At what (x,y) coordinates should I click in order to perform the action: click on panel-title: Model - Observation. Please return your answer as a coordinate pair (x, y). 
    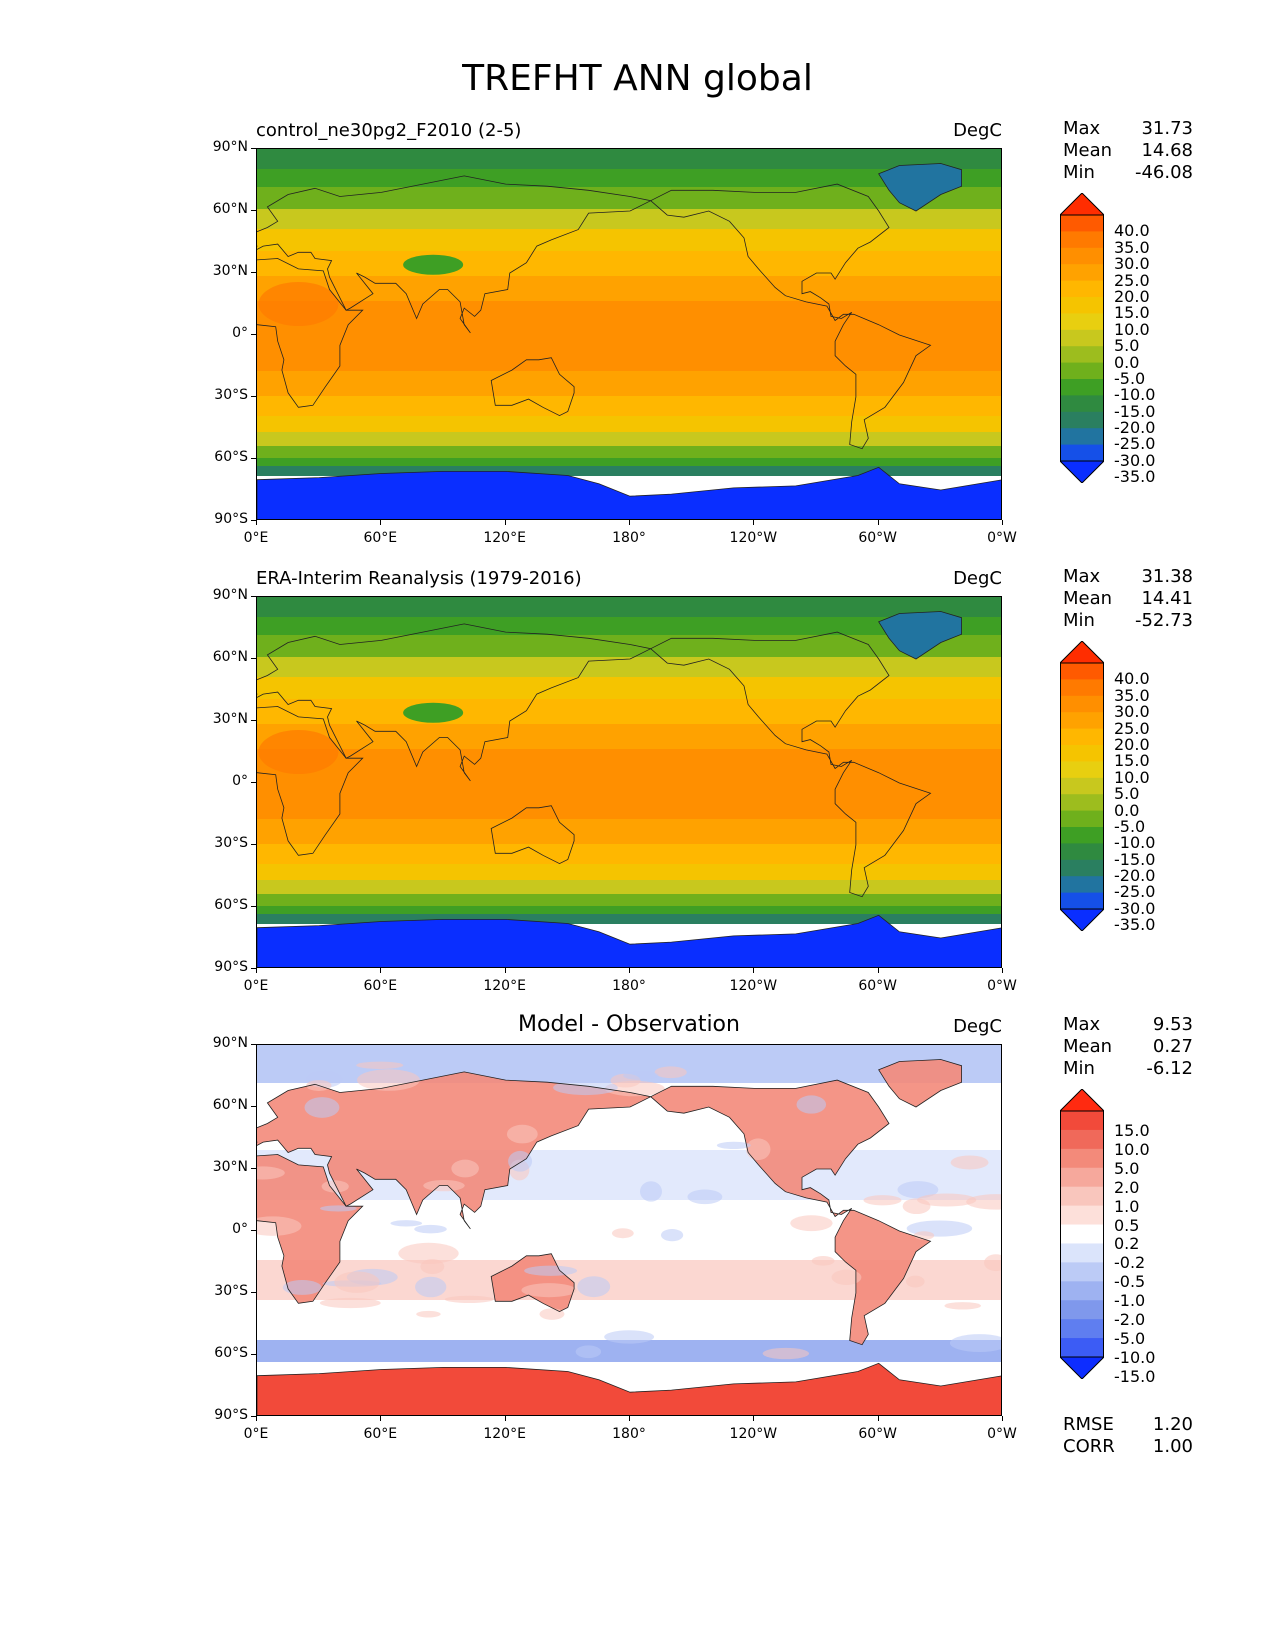
    Looking at the image, I should click on (629, 1024).